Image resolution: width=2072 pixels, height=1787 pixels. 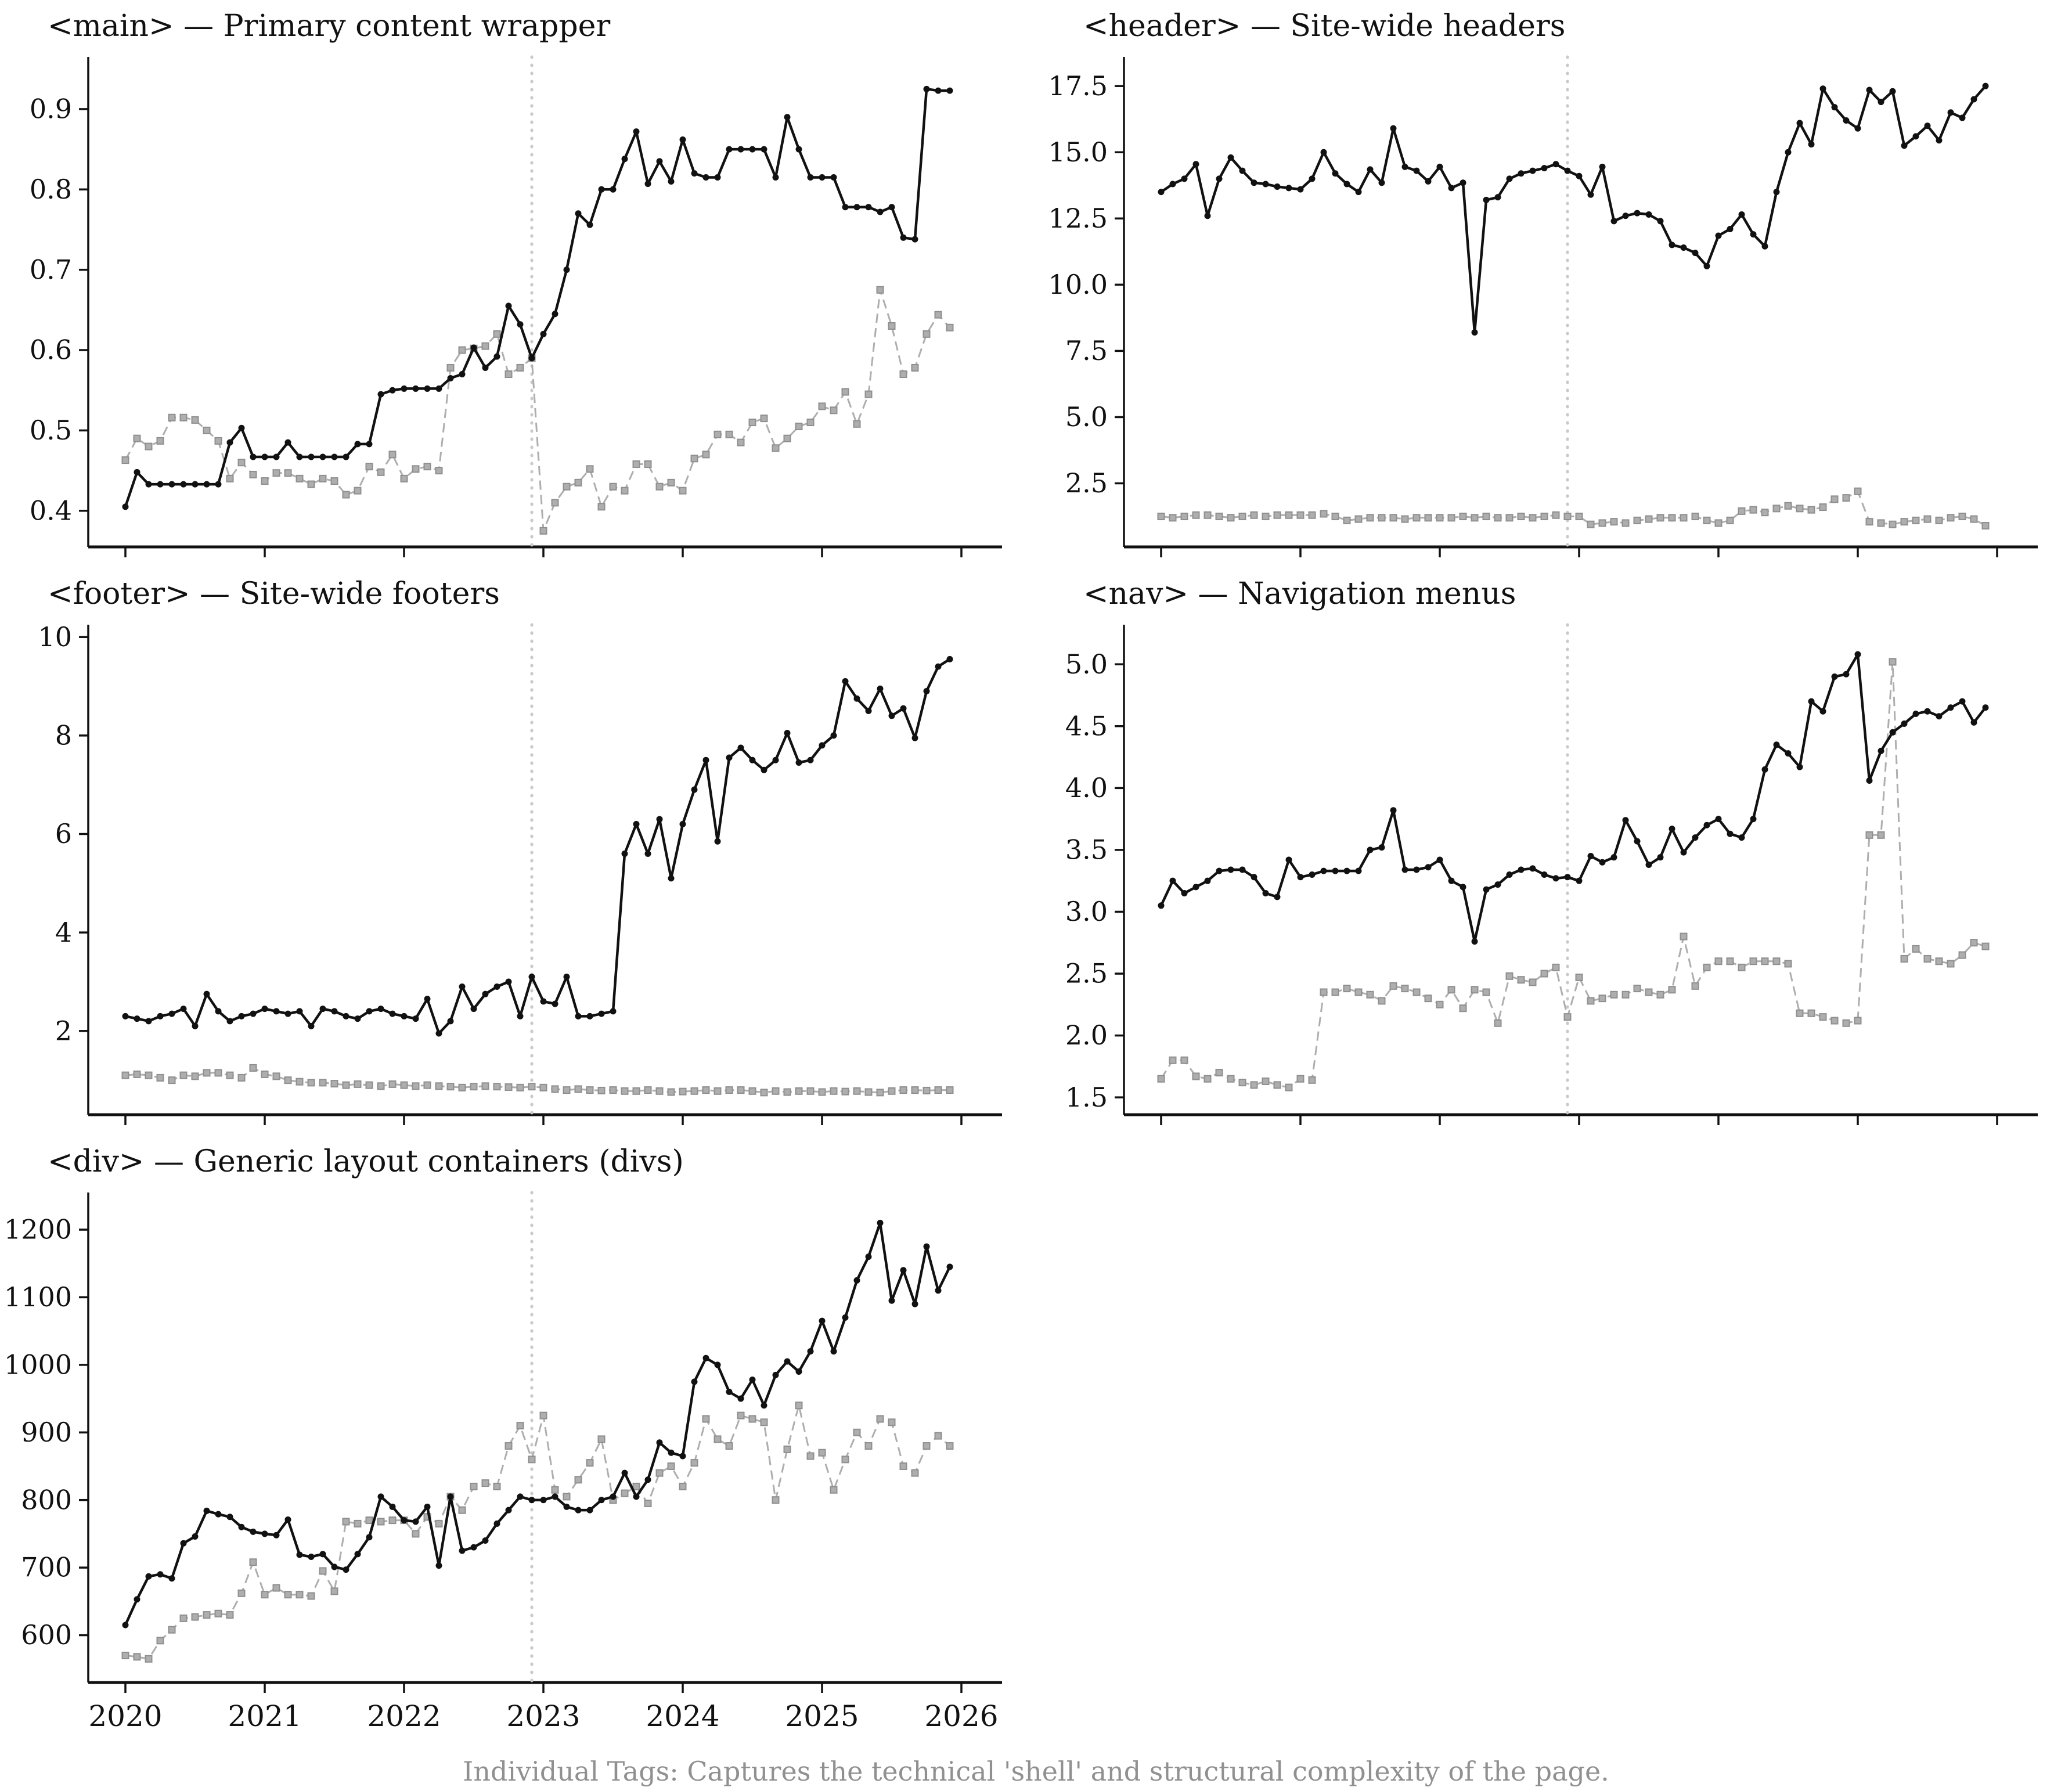 I want to click on y-tick-label: 2, so click(x=63, y=1030).